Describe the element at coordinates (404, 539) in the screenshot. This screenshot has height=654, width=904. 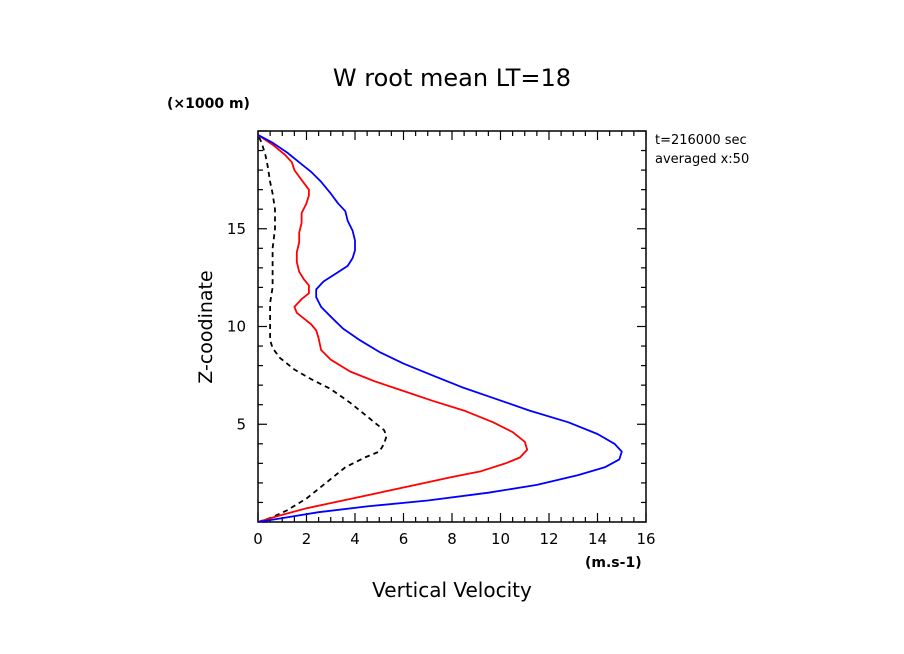
I see `x-tick-label: 6` at that location.